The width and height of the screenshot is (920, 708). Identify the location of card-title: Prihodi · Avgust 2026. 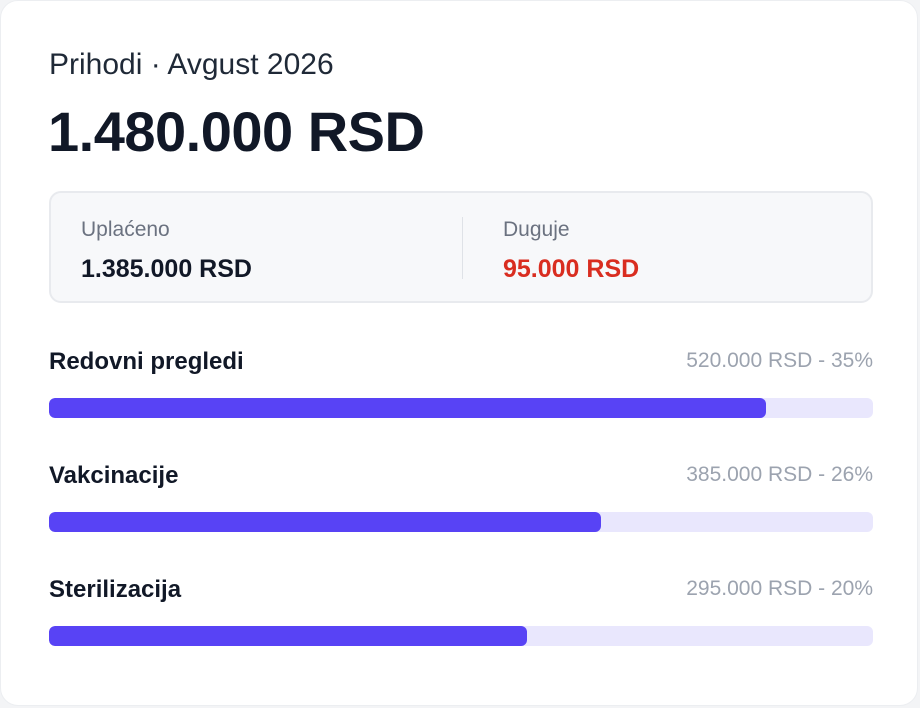
(191, 64).